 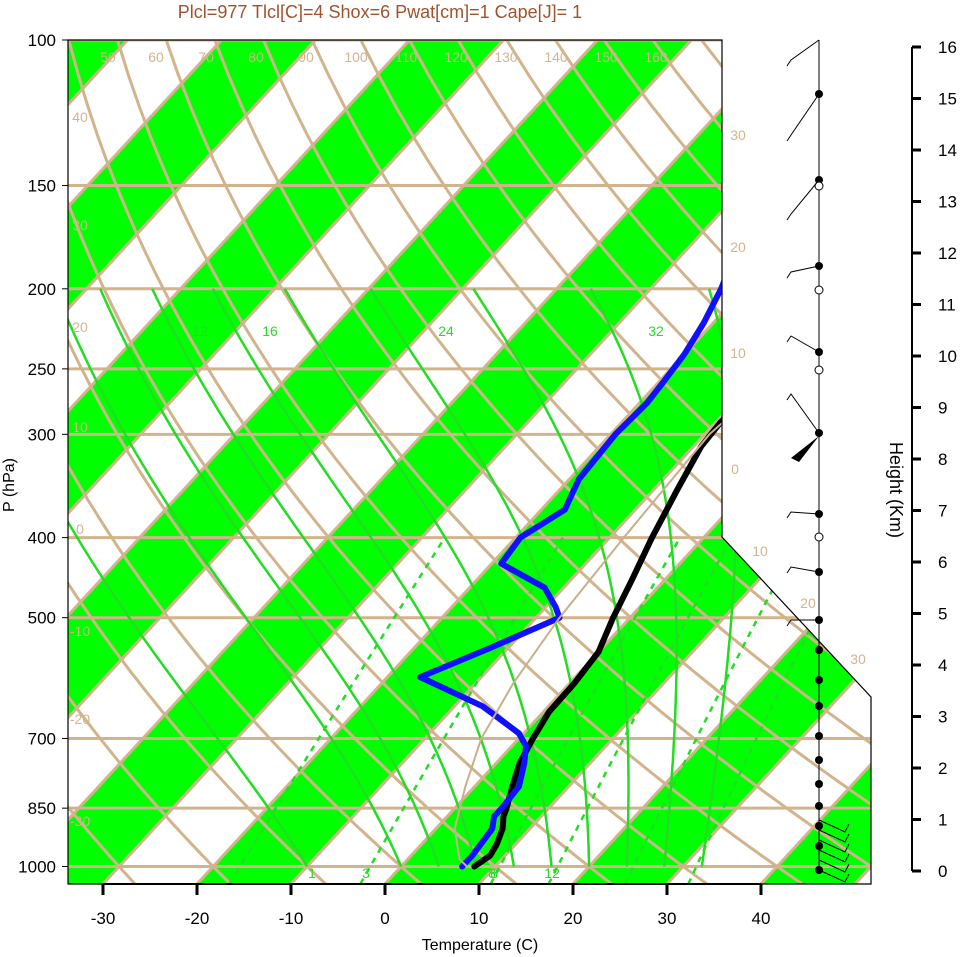 What do you see at coordinates (156, 57) in the screenshot?
I see `isotherm-label: 60` at bounding box center [156, 57].